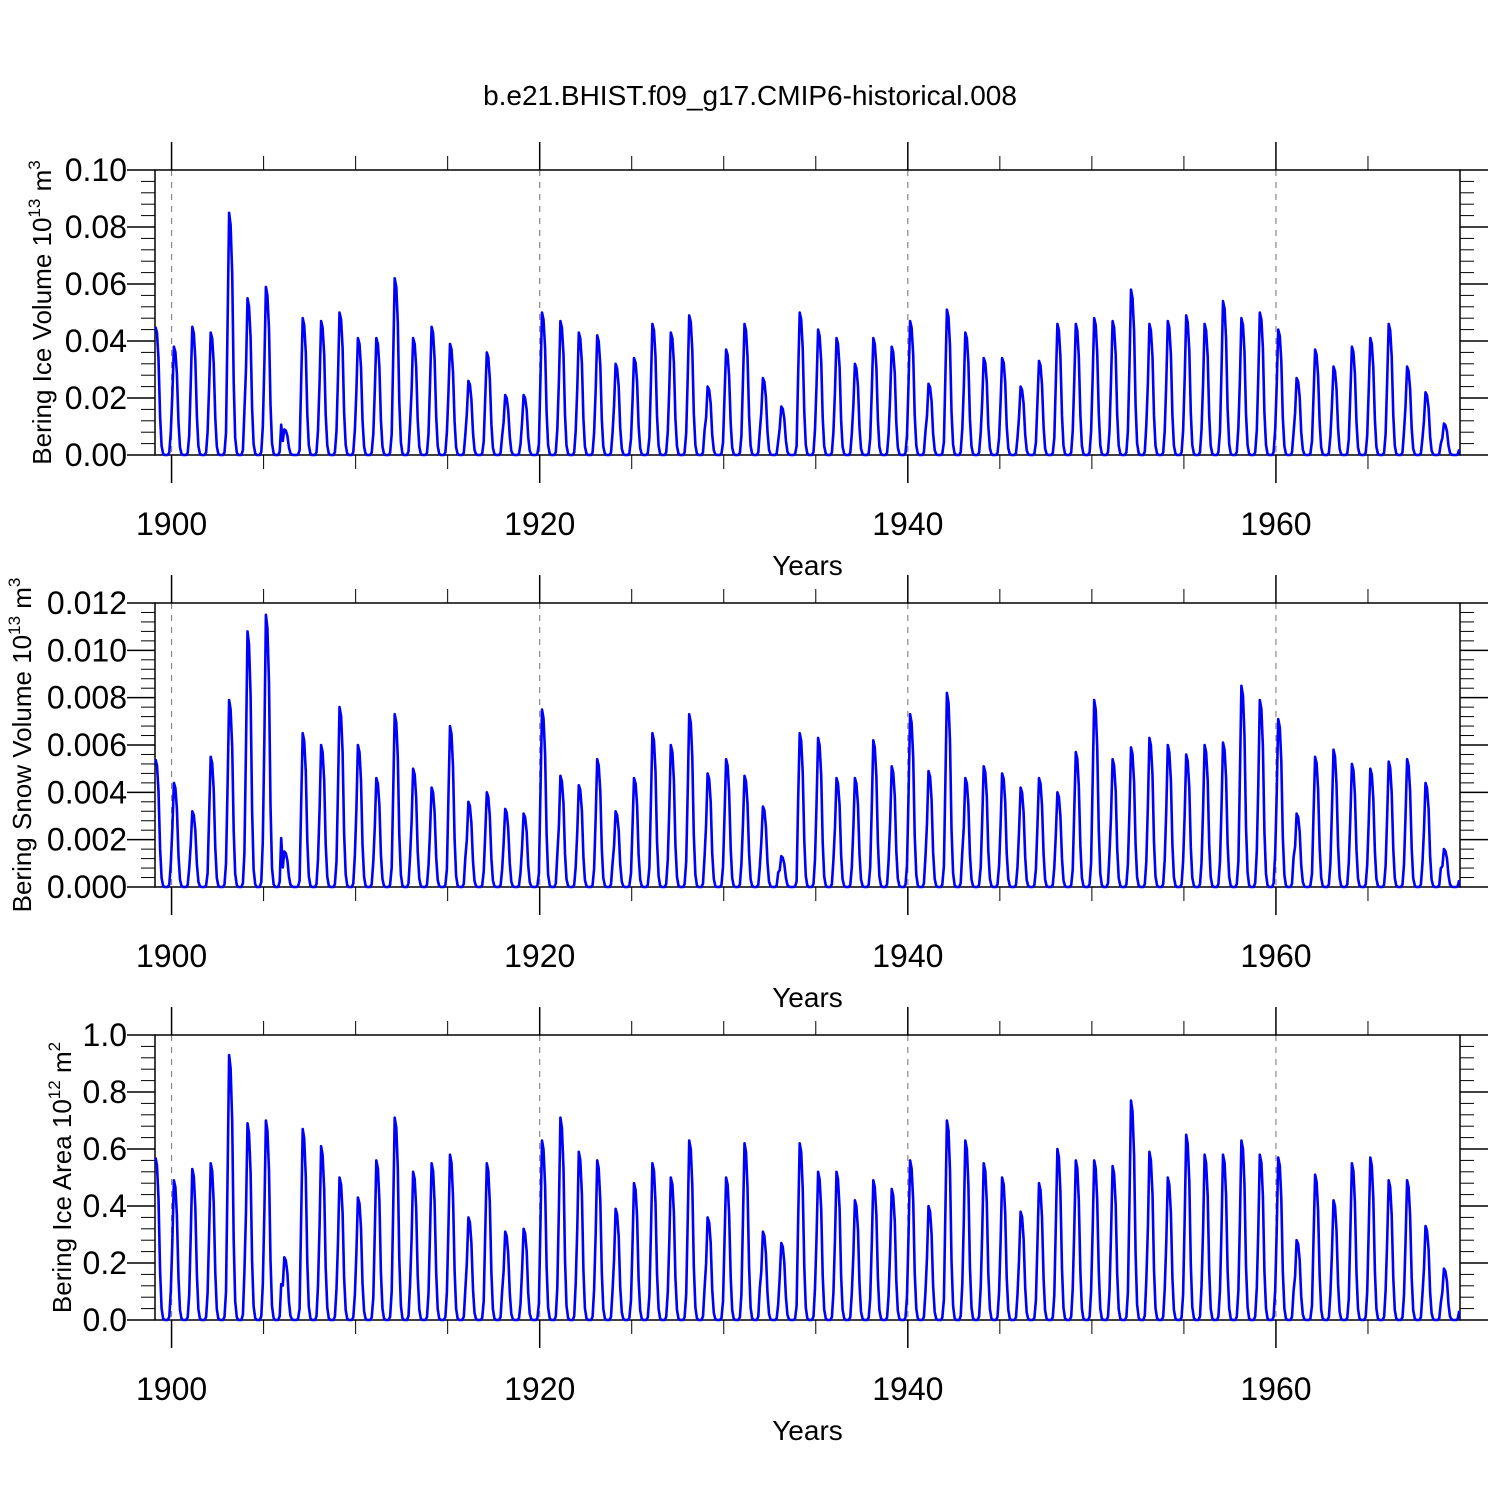 The image size is (1500, 1500). I want to click on y-axis-label: Bering Snow Volume 1013 m3, so click(21, 745).